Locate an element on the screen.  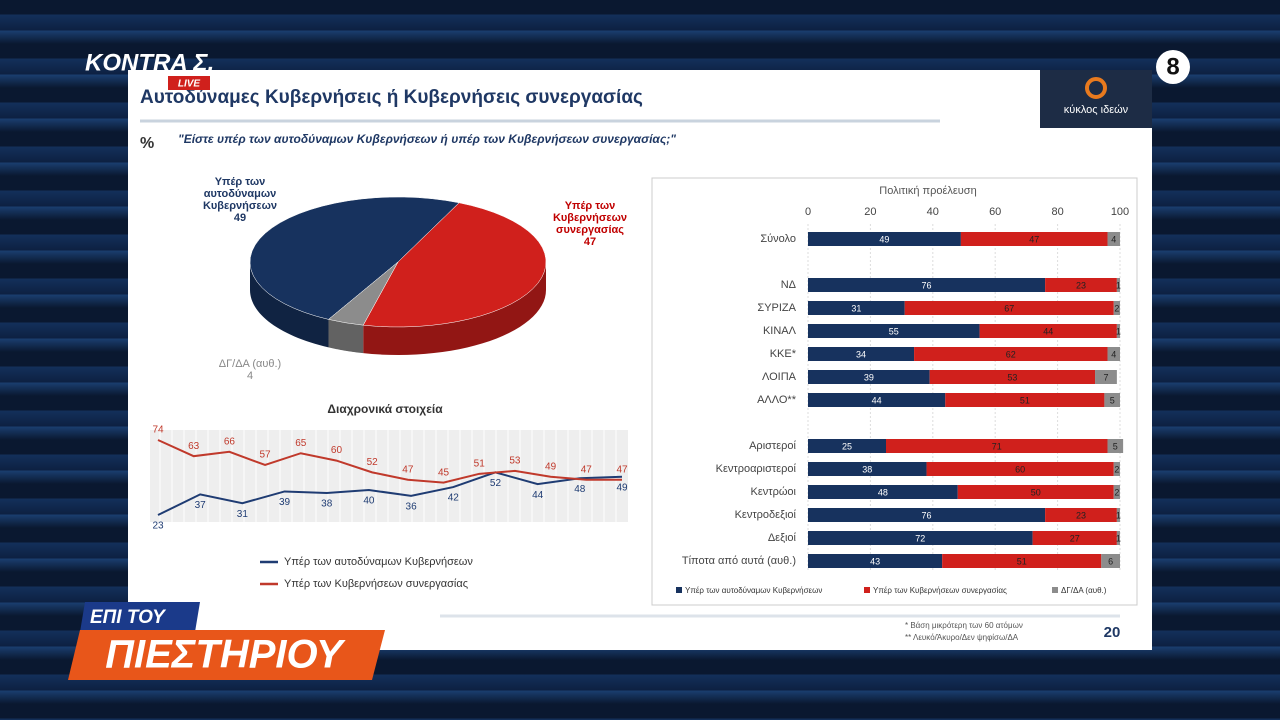
data-label: 23 is located at coordinates (1081, 515).